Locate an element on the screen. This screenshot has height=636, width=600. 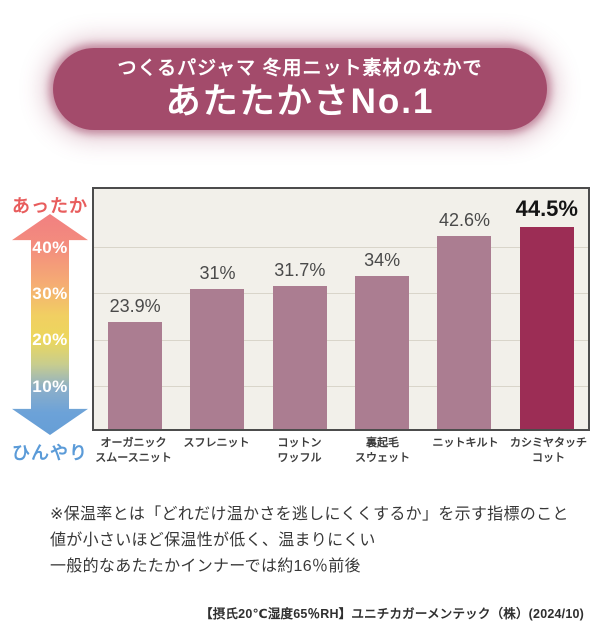
banner-subtitle: つくるパジャマ 冬用ニット素材のなかで is located at coordinates (300, 68).